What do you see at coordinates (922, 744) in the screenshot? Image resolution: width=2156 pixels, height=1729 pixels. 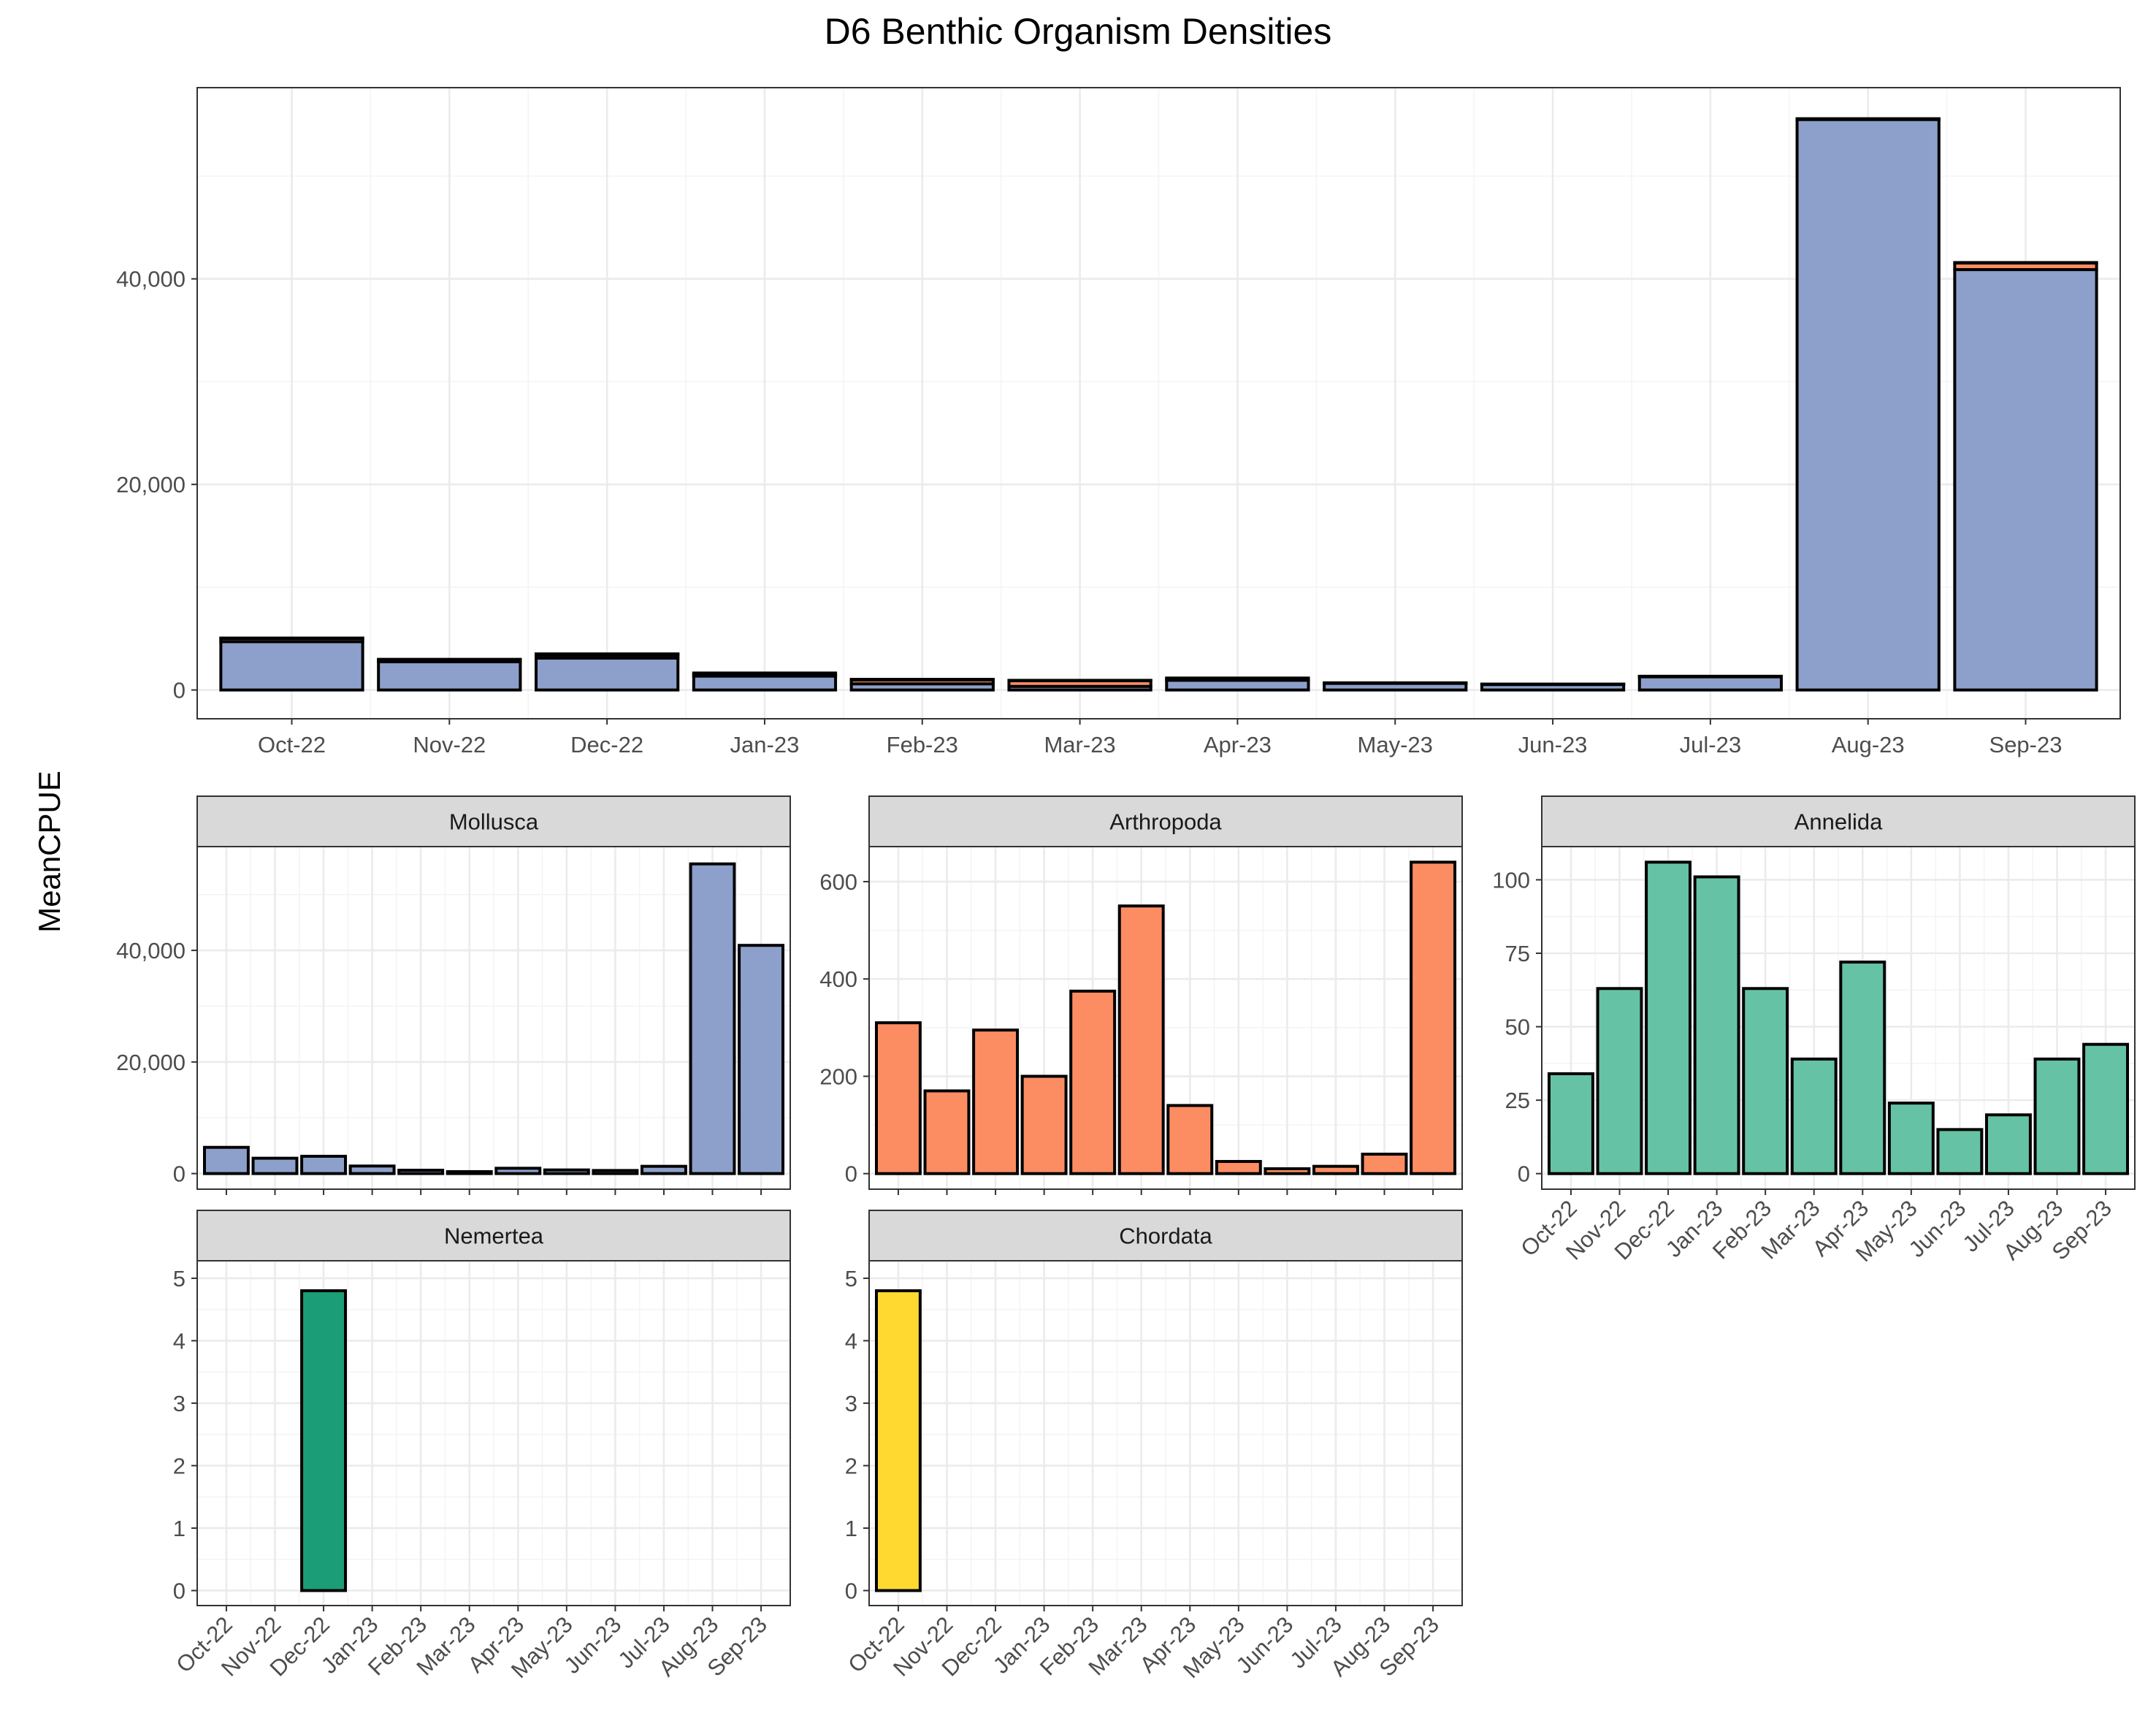 I see `x-tick-label: Feb-23` at bounding box center [922, 744].